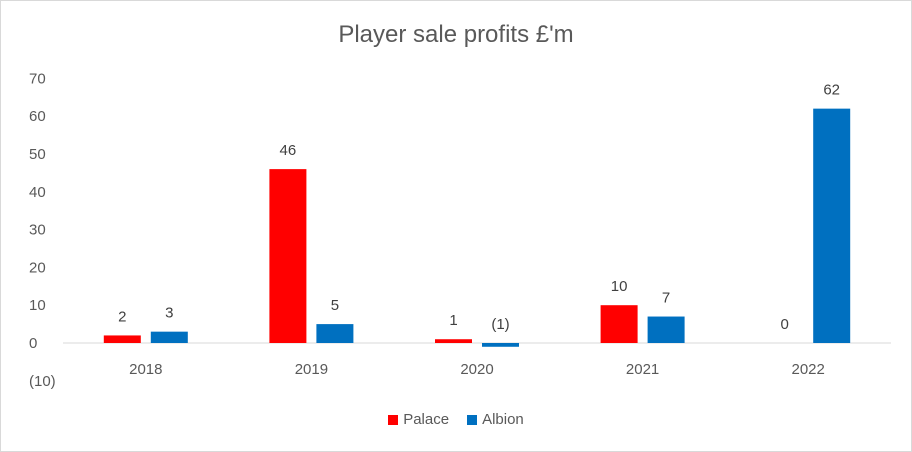  I want to click on data-label: 10, so click(619, 286).